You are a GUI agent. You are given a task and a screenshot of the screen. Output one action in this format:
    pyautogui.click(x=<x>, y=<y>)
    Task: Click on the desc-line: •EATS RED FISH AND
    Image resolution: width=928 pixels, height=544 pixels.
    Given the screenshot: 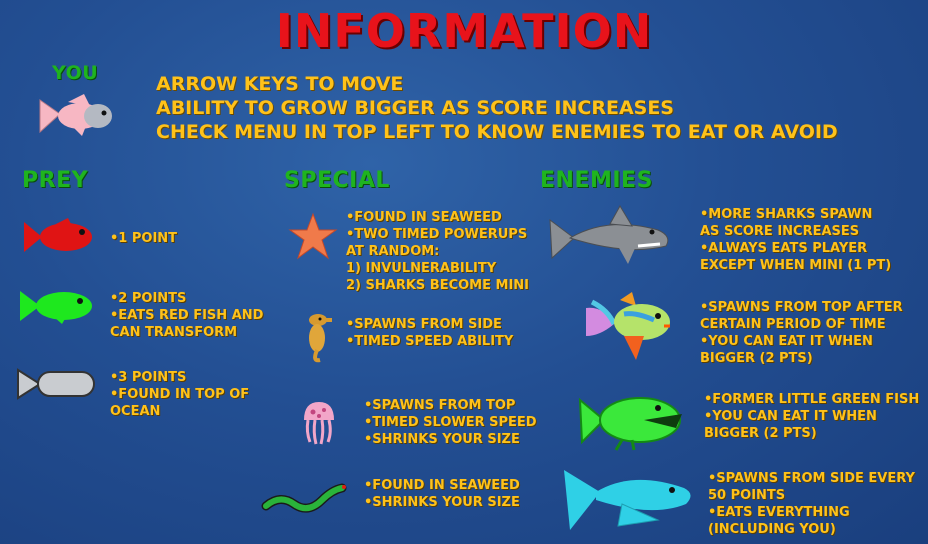 What is the action you would take?
    pyautogui.click(x=187, y=315)
    